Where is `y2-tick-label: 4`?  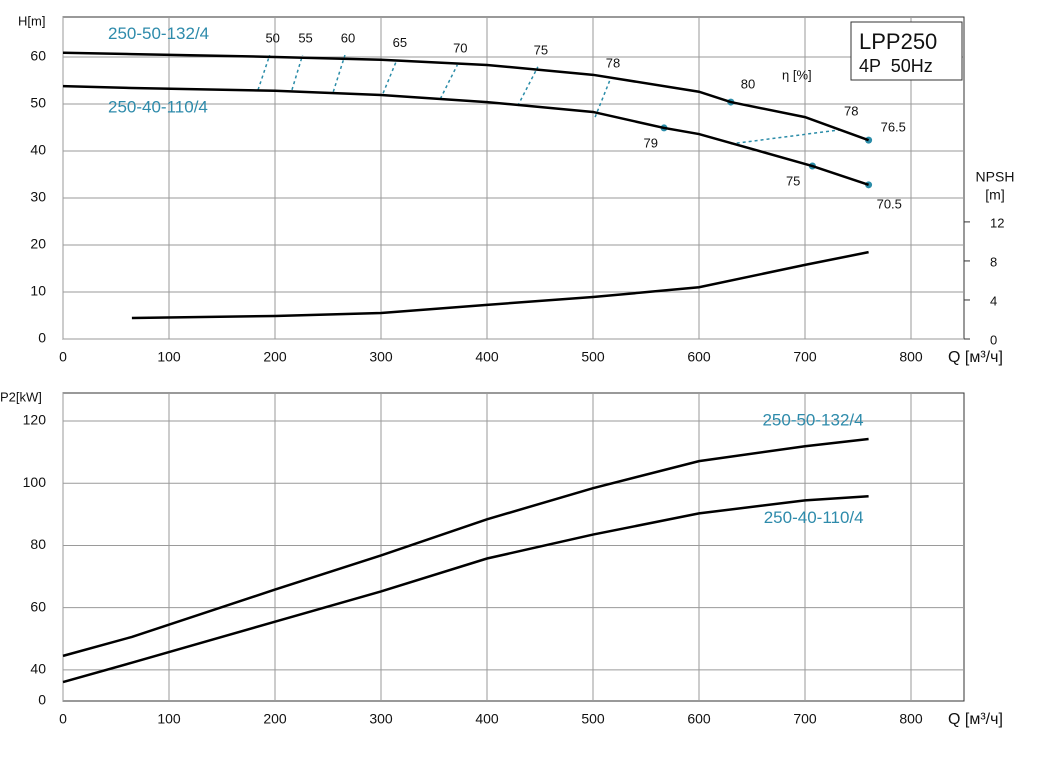 y2-tick-label: 4 is located at coordinates (993, 300).